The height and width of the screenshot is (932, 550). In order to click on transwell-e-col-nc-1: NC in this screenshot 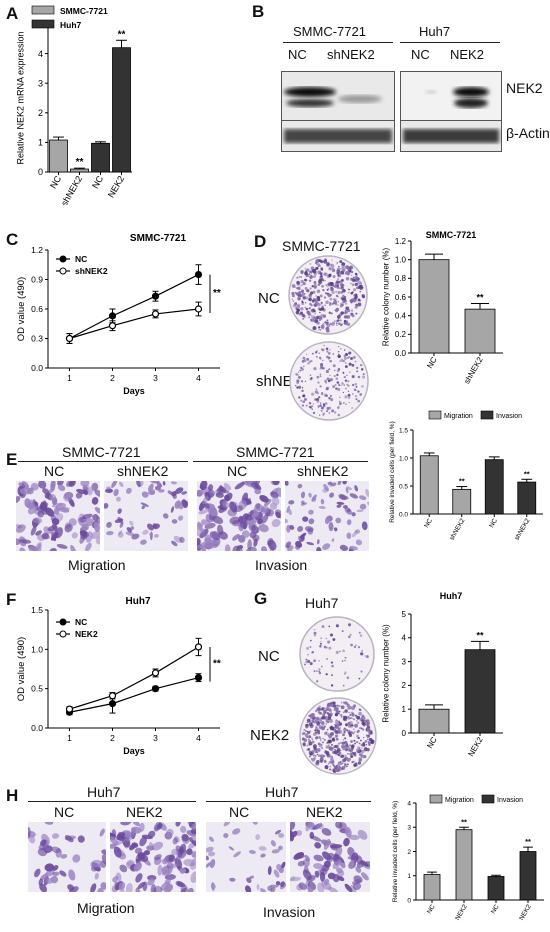, I will do `click(54, 471)`.